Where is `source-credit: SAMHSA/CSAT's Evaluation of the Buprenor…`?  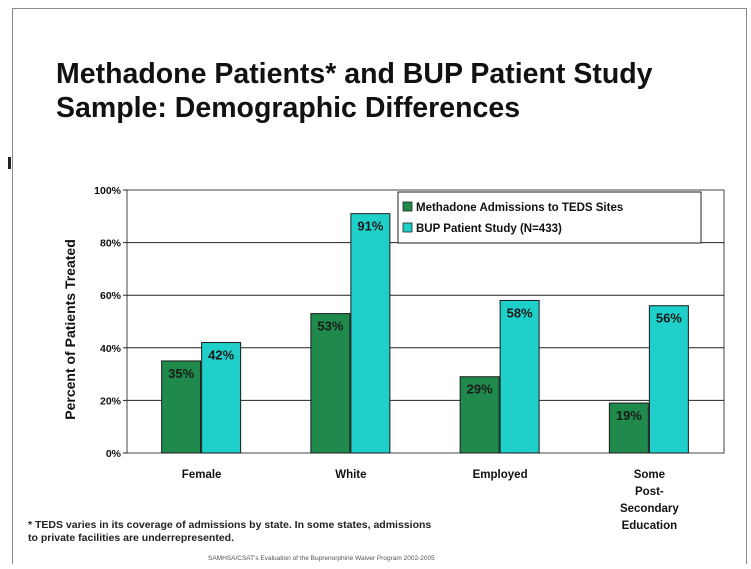 source-credit: SAMHSA/CSAT's Evaluation of the Buprenor… is located at coordinates (321, 558).